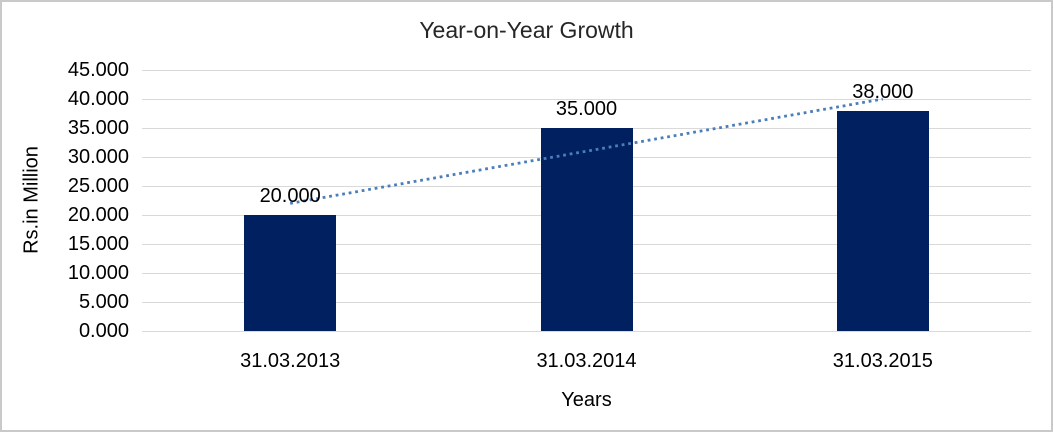 The height and width of the screenshot is (432, 1053). What do you see at coordinates (526, 30) in the screenshot?
I see `chart-title: Year-on-Year Growth` at bounding box center [526, 30].